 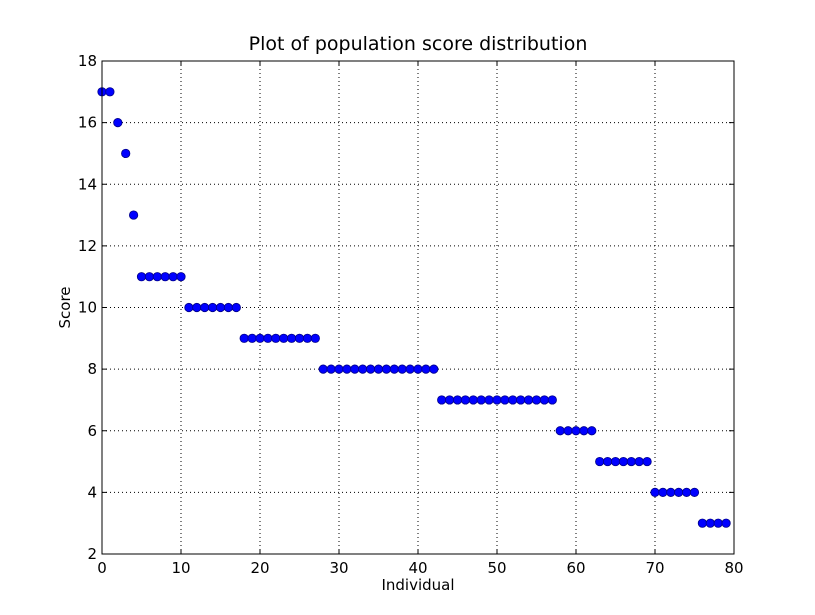 I want to click on x-tick-label: 20, so click(x=259, y=568).